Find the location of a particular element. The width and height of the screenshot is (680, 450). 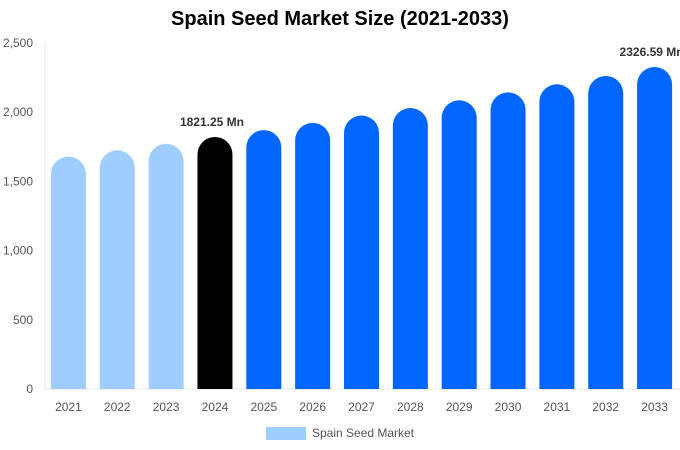

y-tick-label: 1,000 is located at coordinates (18, 251).